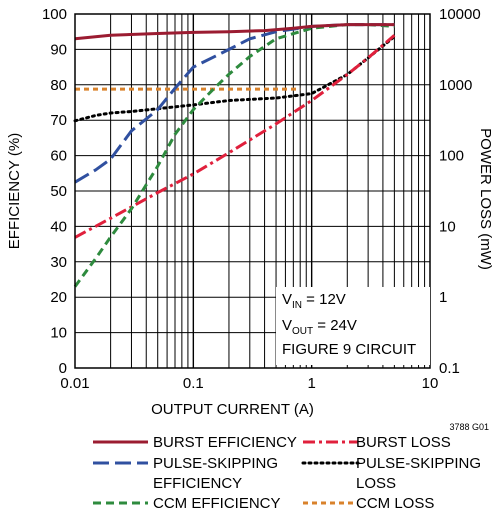  I want to click on y-tick-label: 100, so click(54, 14).